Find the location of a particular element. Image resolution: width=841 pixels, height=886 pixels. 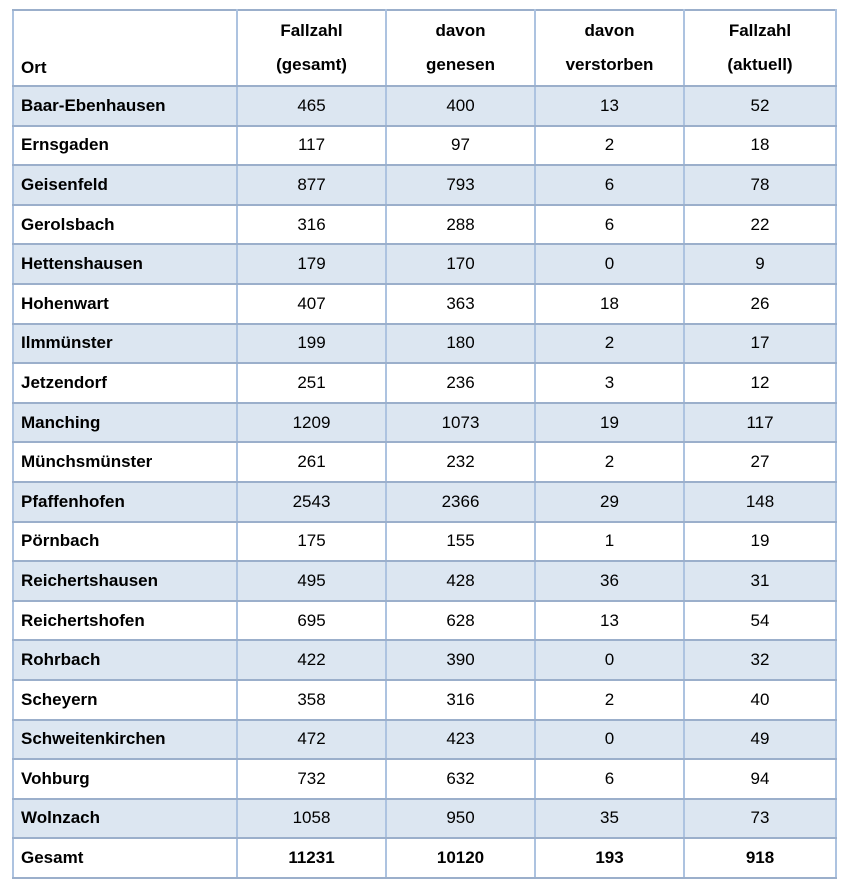

cell-davon-verstorben: 1 is located at coordinates (609, 541).